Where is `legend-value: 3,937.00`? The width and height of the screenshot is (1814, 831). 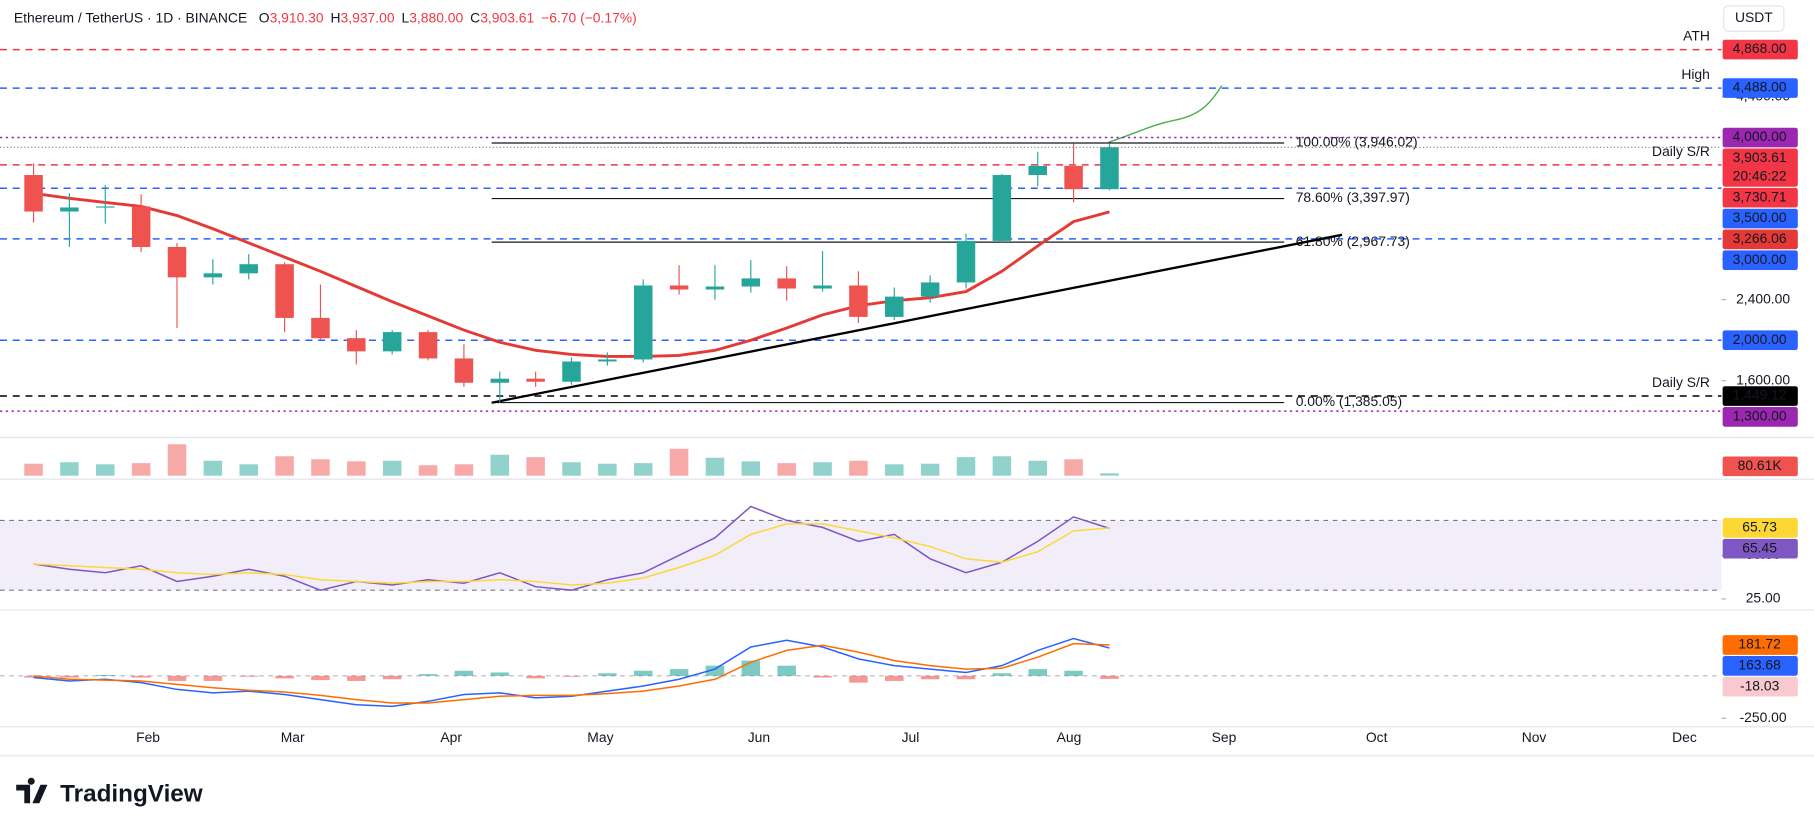 legend-value: 3,937.00 is located at coordinates (368, 17).